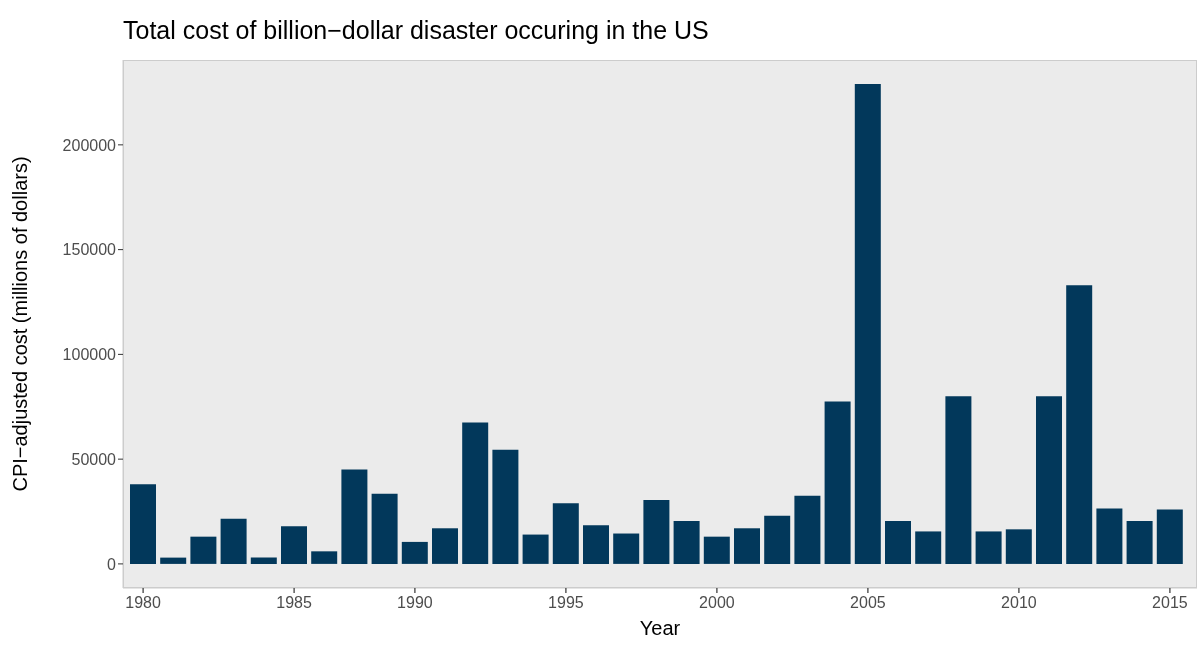  I want to click on x-tick-label: 1985, so click(294, 602).